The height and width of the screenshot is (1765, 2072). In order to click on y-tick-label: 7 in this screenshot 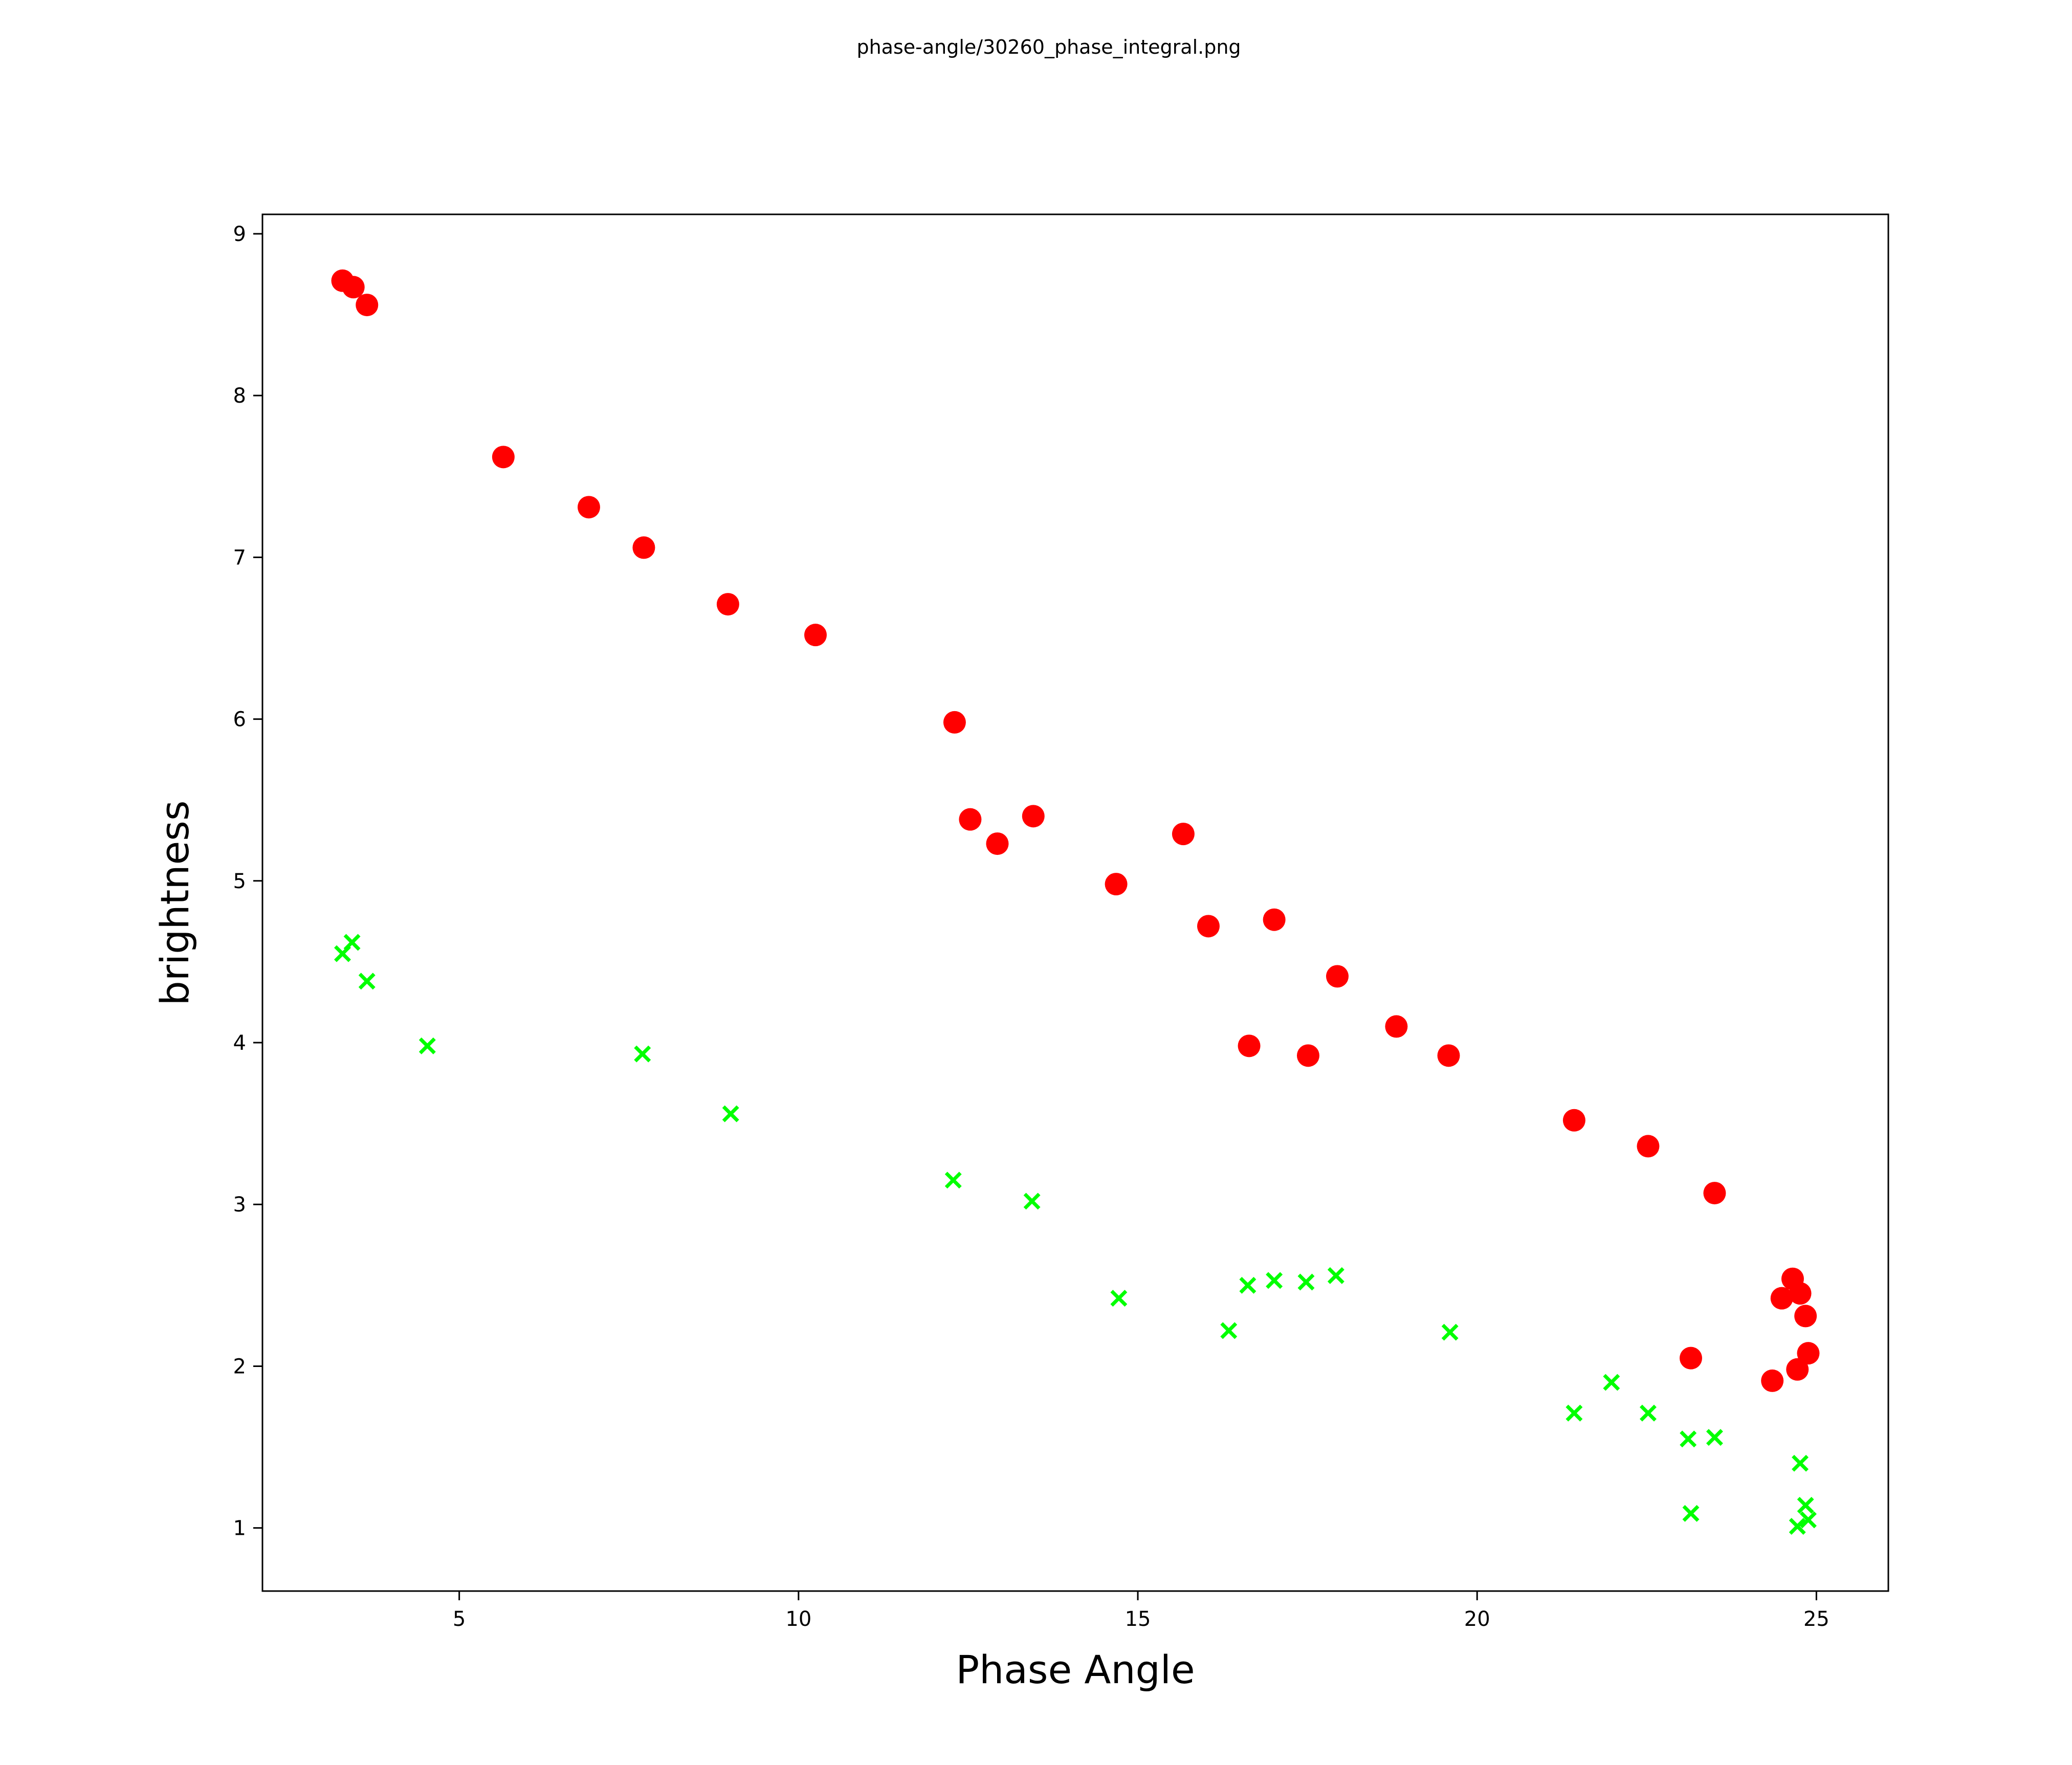, I will do `click(239, 558)`.